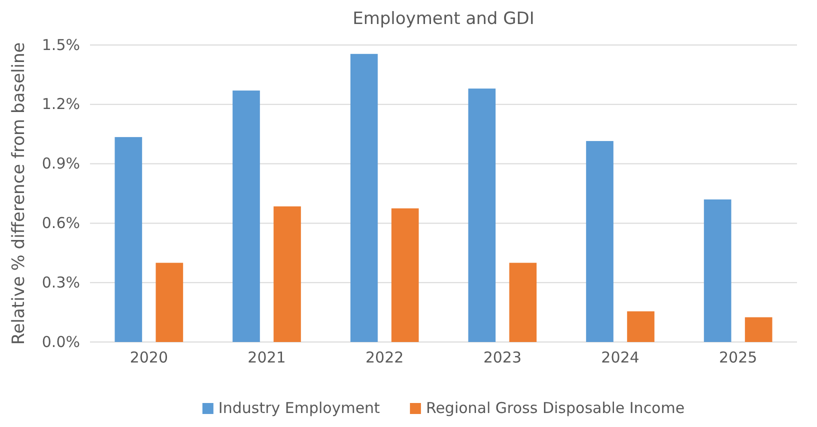 This screenshot has height=427, width=817. Describe the element at coordinates (620, 357) in the screenshot. I see `x-tick-label: 2024` at that location.